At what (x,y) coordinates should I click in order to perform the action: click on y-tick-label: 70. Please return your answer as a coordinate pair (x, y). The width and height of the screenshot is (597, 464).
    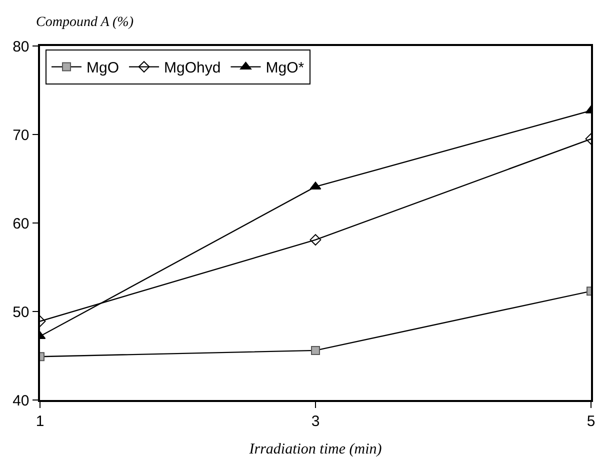
    Looking at the image, I should click on (21, 135).